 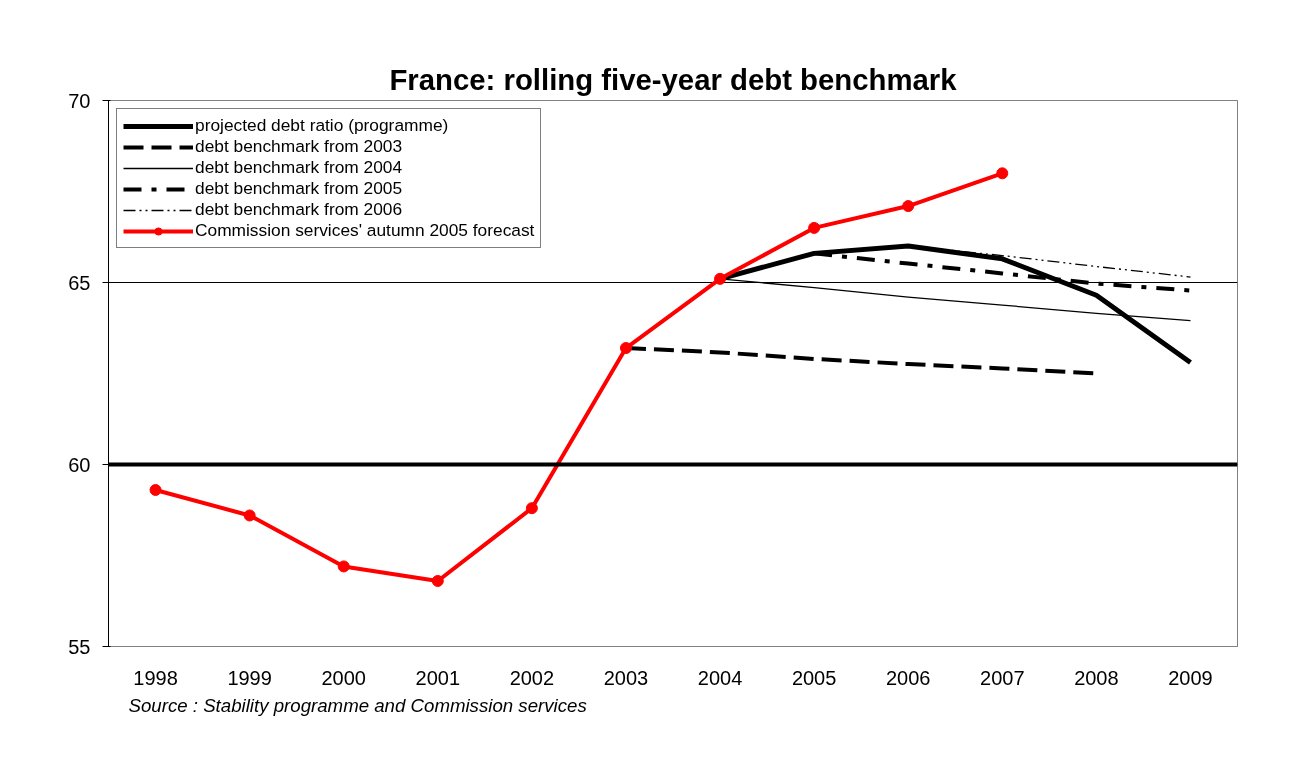 I want to click on legend-label: debt benchmark from 2005, so click(x=299, y=188).